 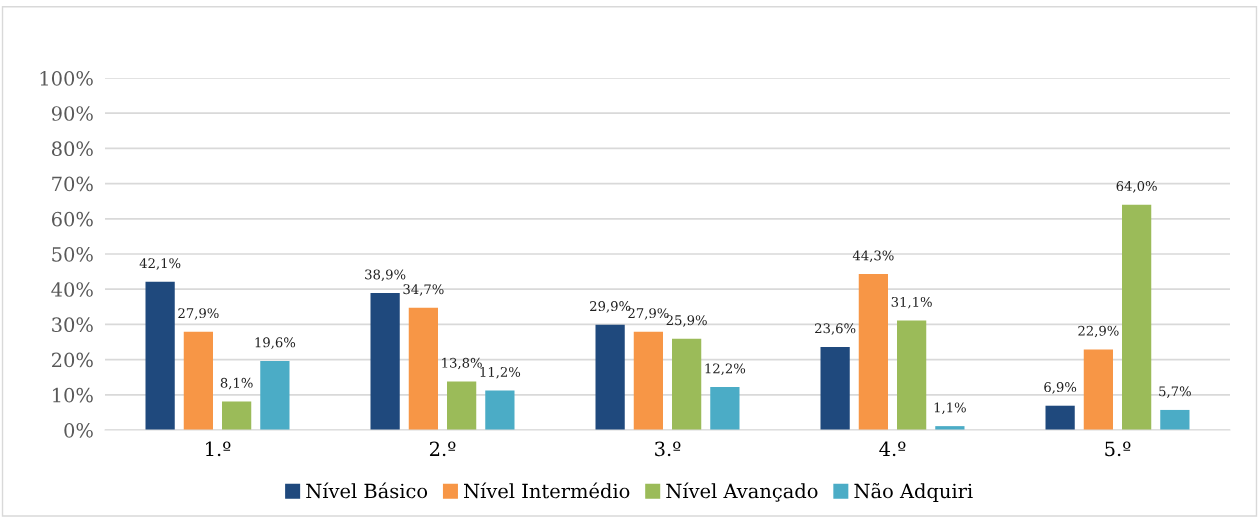 I want to click on y-tick-label: 80%, so click(x=72, y=149).